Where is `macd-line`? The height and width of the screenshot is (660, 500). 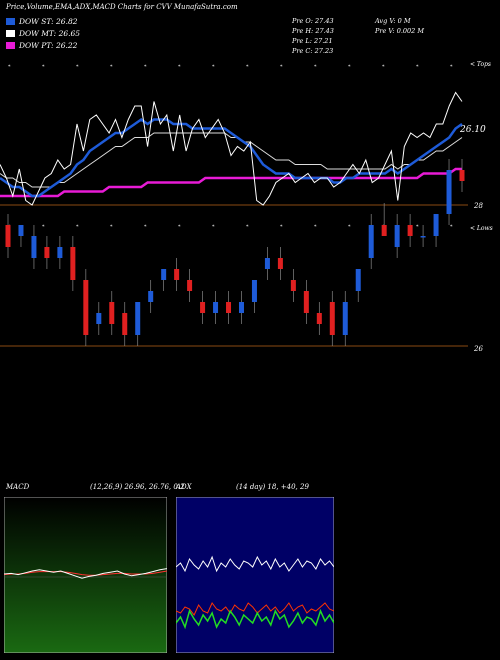 macd-line is located at coordinates (85, 573).